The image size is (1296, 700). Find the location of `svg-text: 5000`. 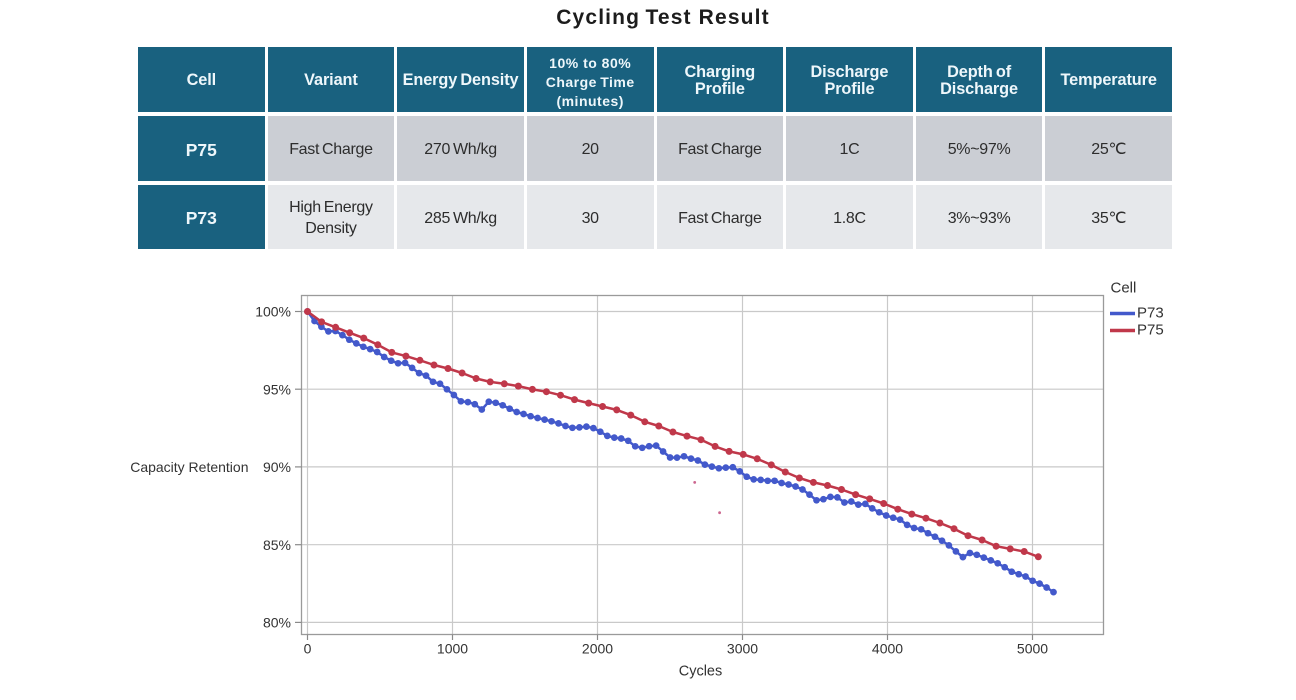

svg-text: 5000 is located at coordinates (1032, 649).